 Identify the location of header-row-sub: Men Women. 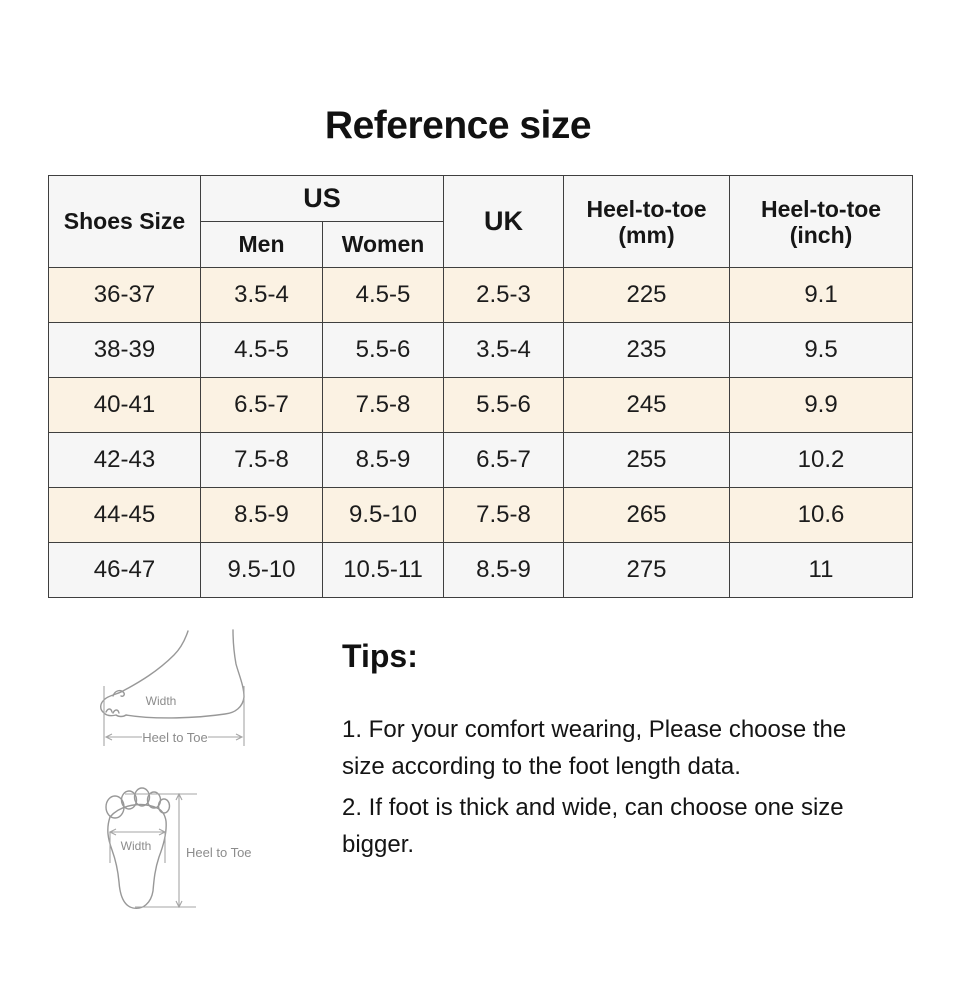
(481, 244).